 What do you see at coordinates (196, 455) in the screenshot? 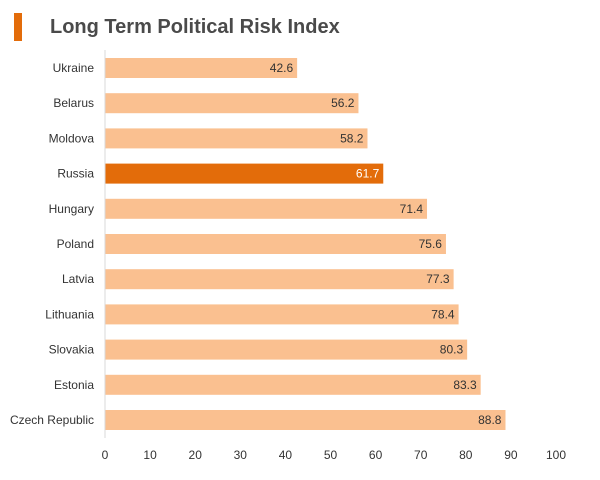
I see `x-tick-label-20: 20` at bounding box center [196, 455].